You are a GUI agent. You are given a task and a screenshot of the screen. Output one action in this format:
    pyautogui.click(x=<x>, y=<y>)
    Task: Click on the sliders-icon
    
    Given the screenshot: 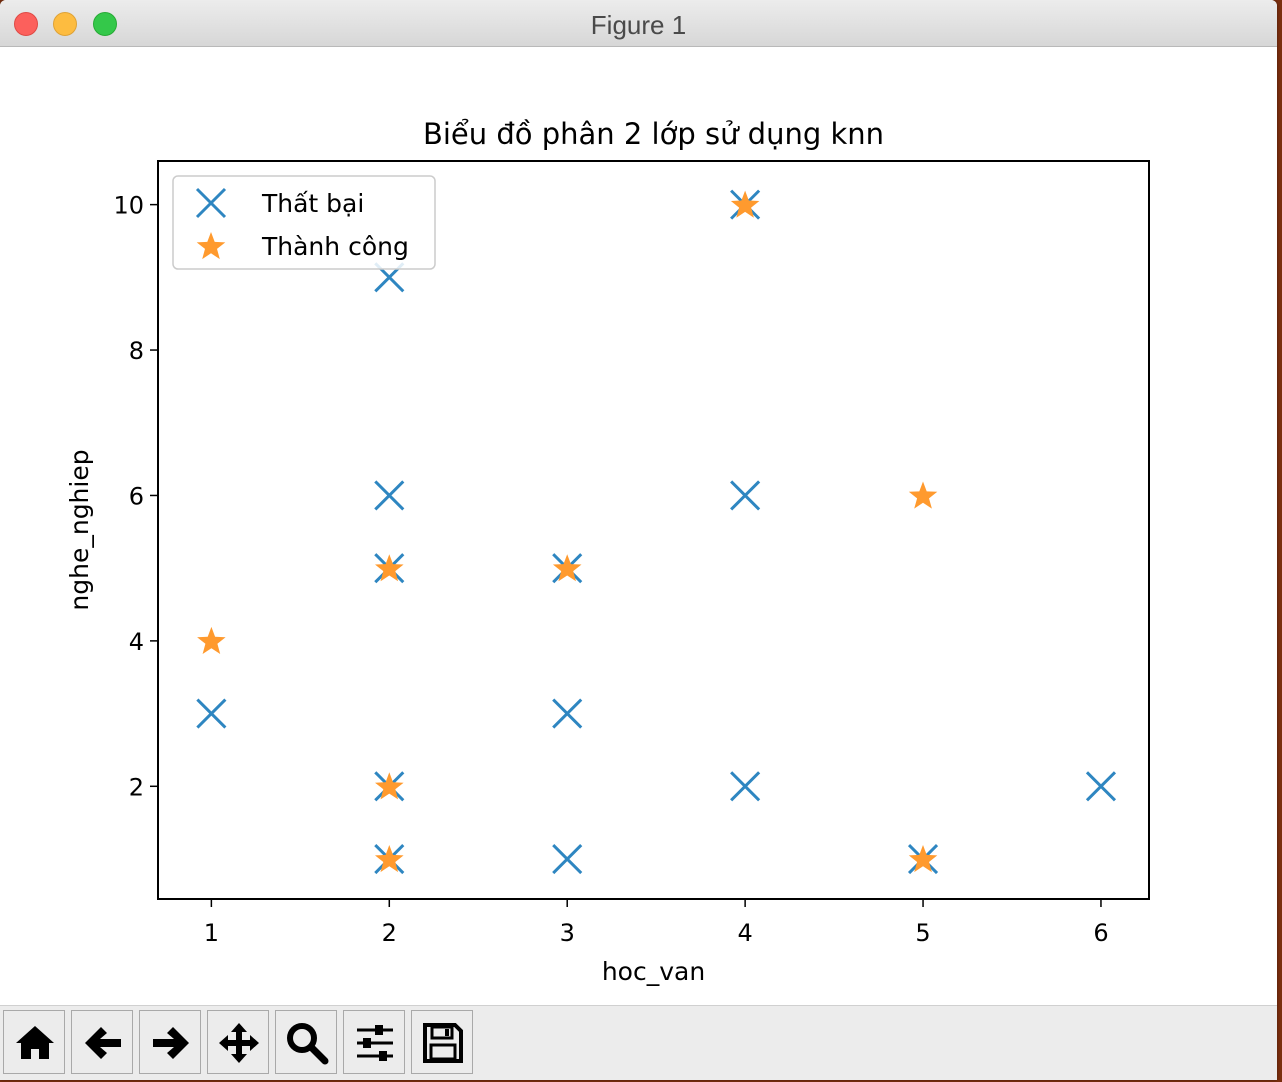 What is the action you would take?
    pyautogui.click(x=375, y=1043)
    